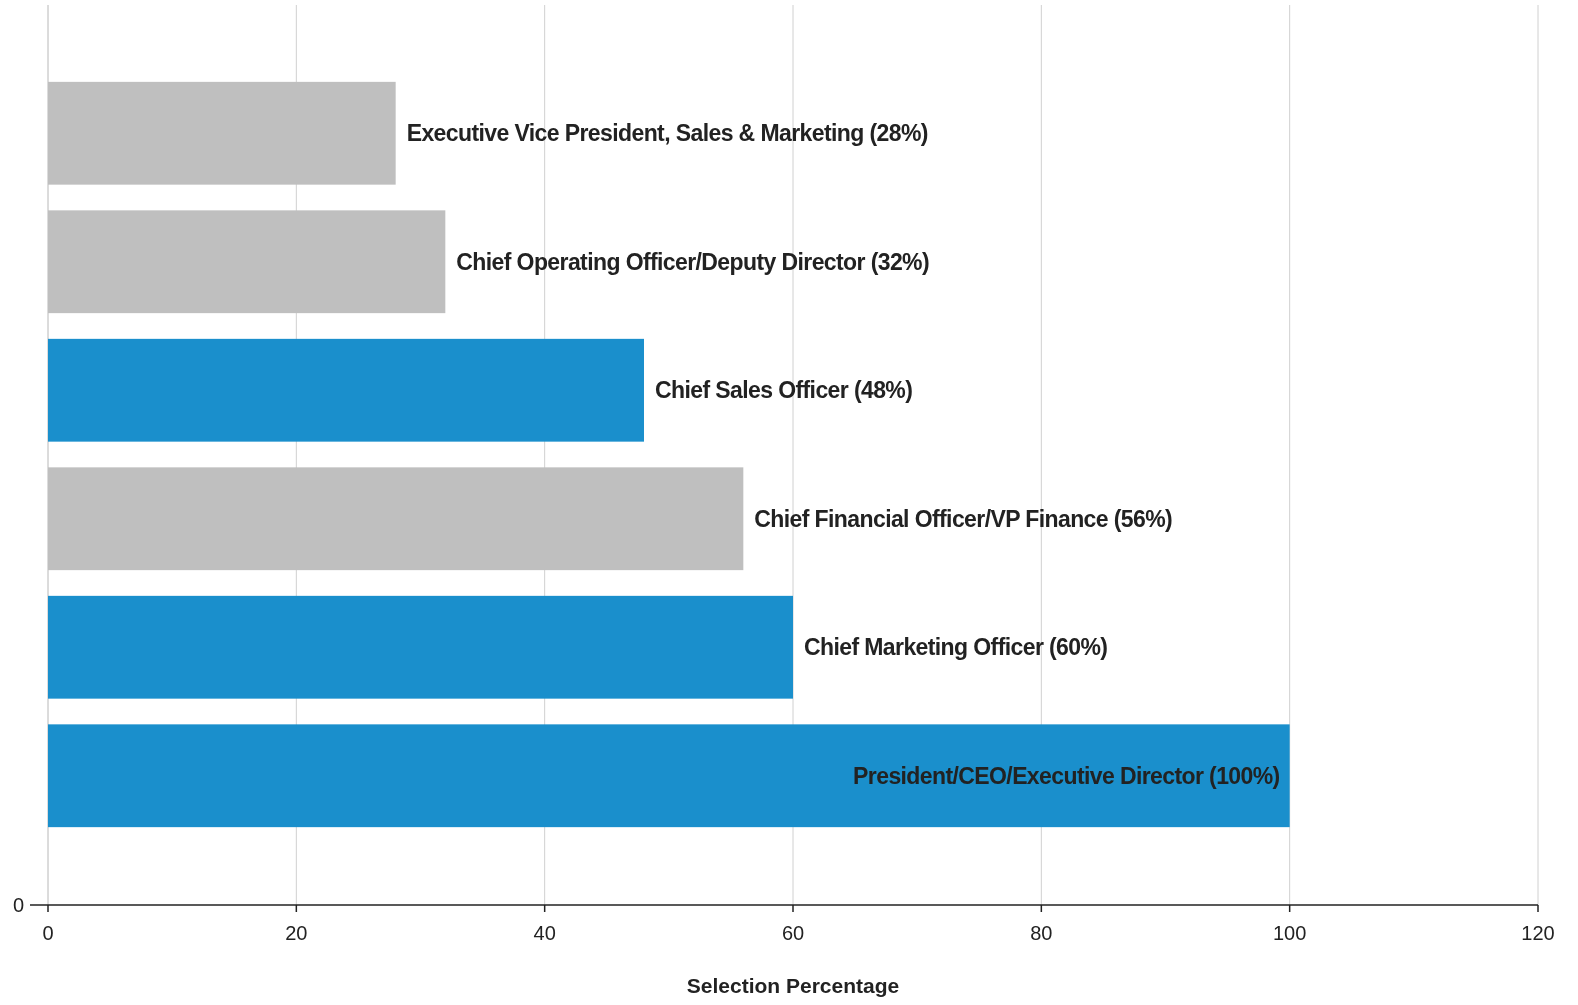 Image resolution: width=1578 pixels, height=1005 pixels. Describe the element at coordinates (956, 647) in the screenshot. I see `data-label: Chief Marketing Officer (60%)` at that location.